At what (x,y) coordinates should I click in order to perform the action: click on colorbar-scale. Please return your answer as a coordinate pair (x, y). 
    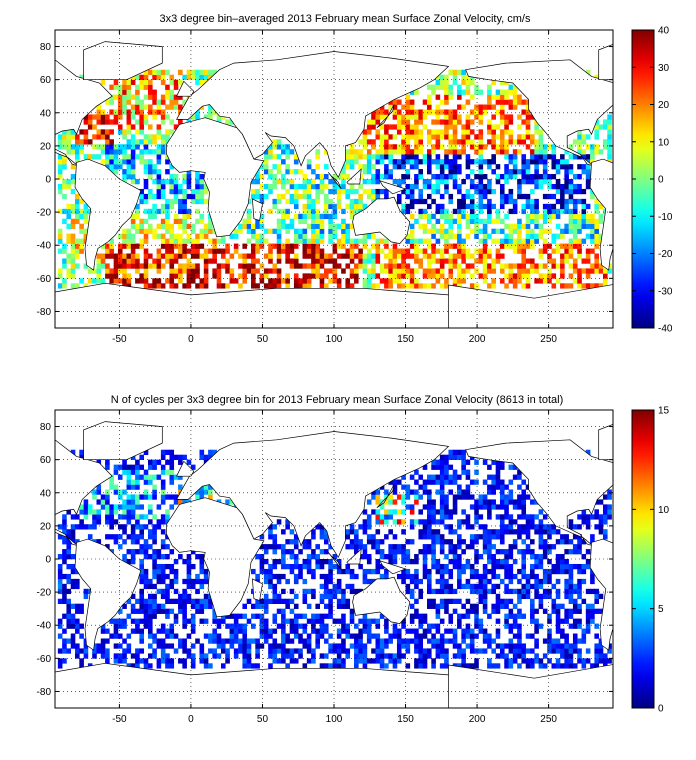
    Looking at the image, I should click on (643, 559).